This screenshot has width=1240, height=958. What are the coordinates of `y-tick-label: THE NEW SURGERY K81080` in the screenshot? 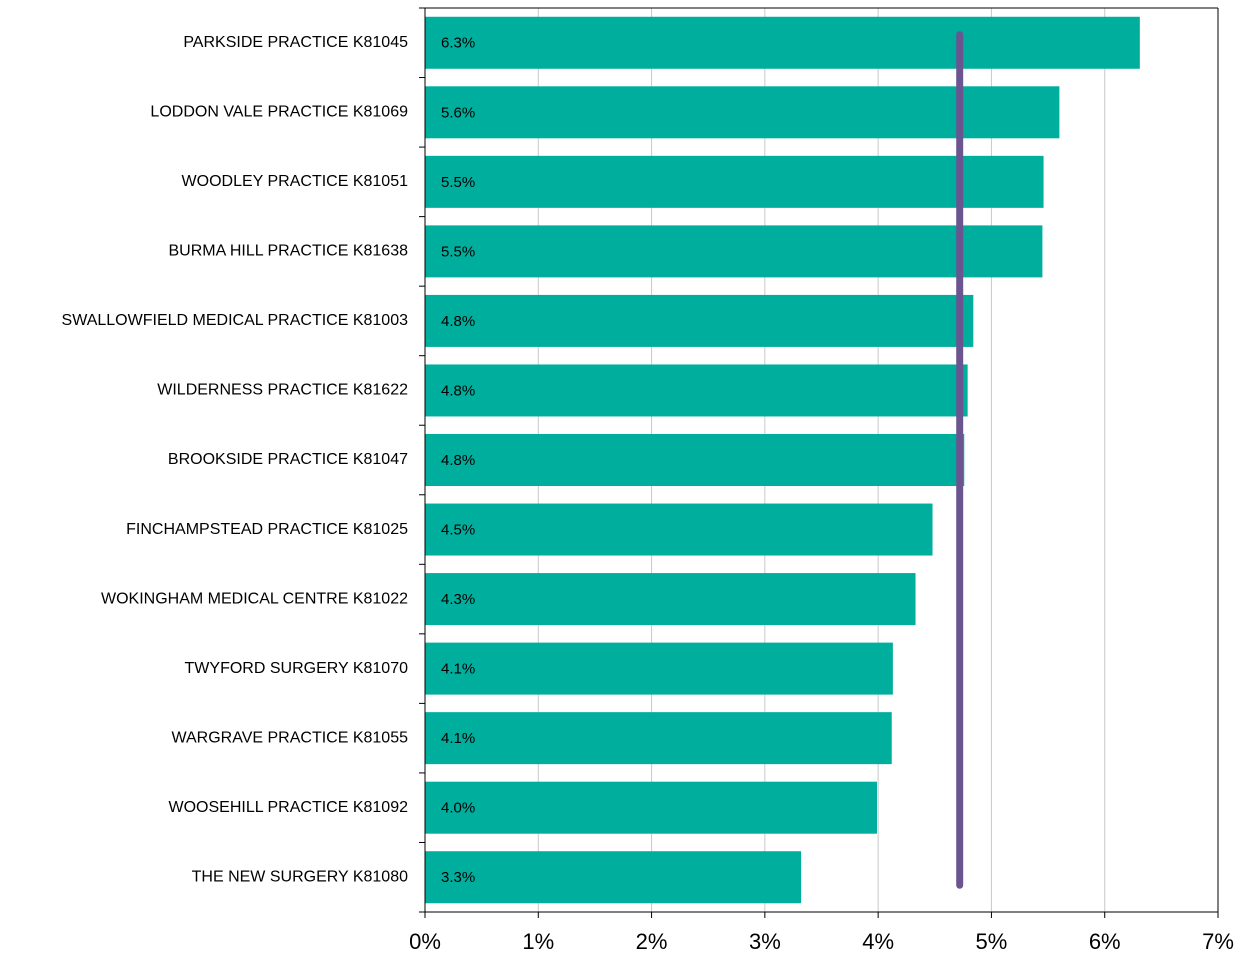 It's located at (300, 876).